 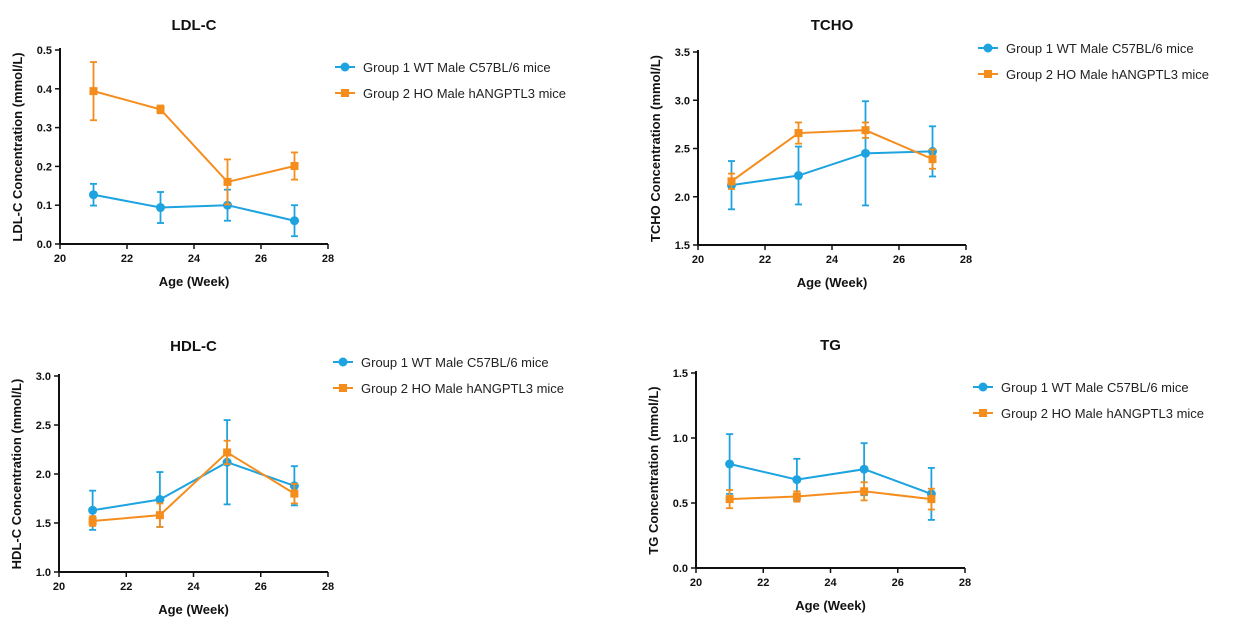 I want to click on y-tick-label: 0.1, so click(x=44, y=206).